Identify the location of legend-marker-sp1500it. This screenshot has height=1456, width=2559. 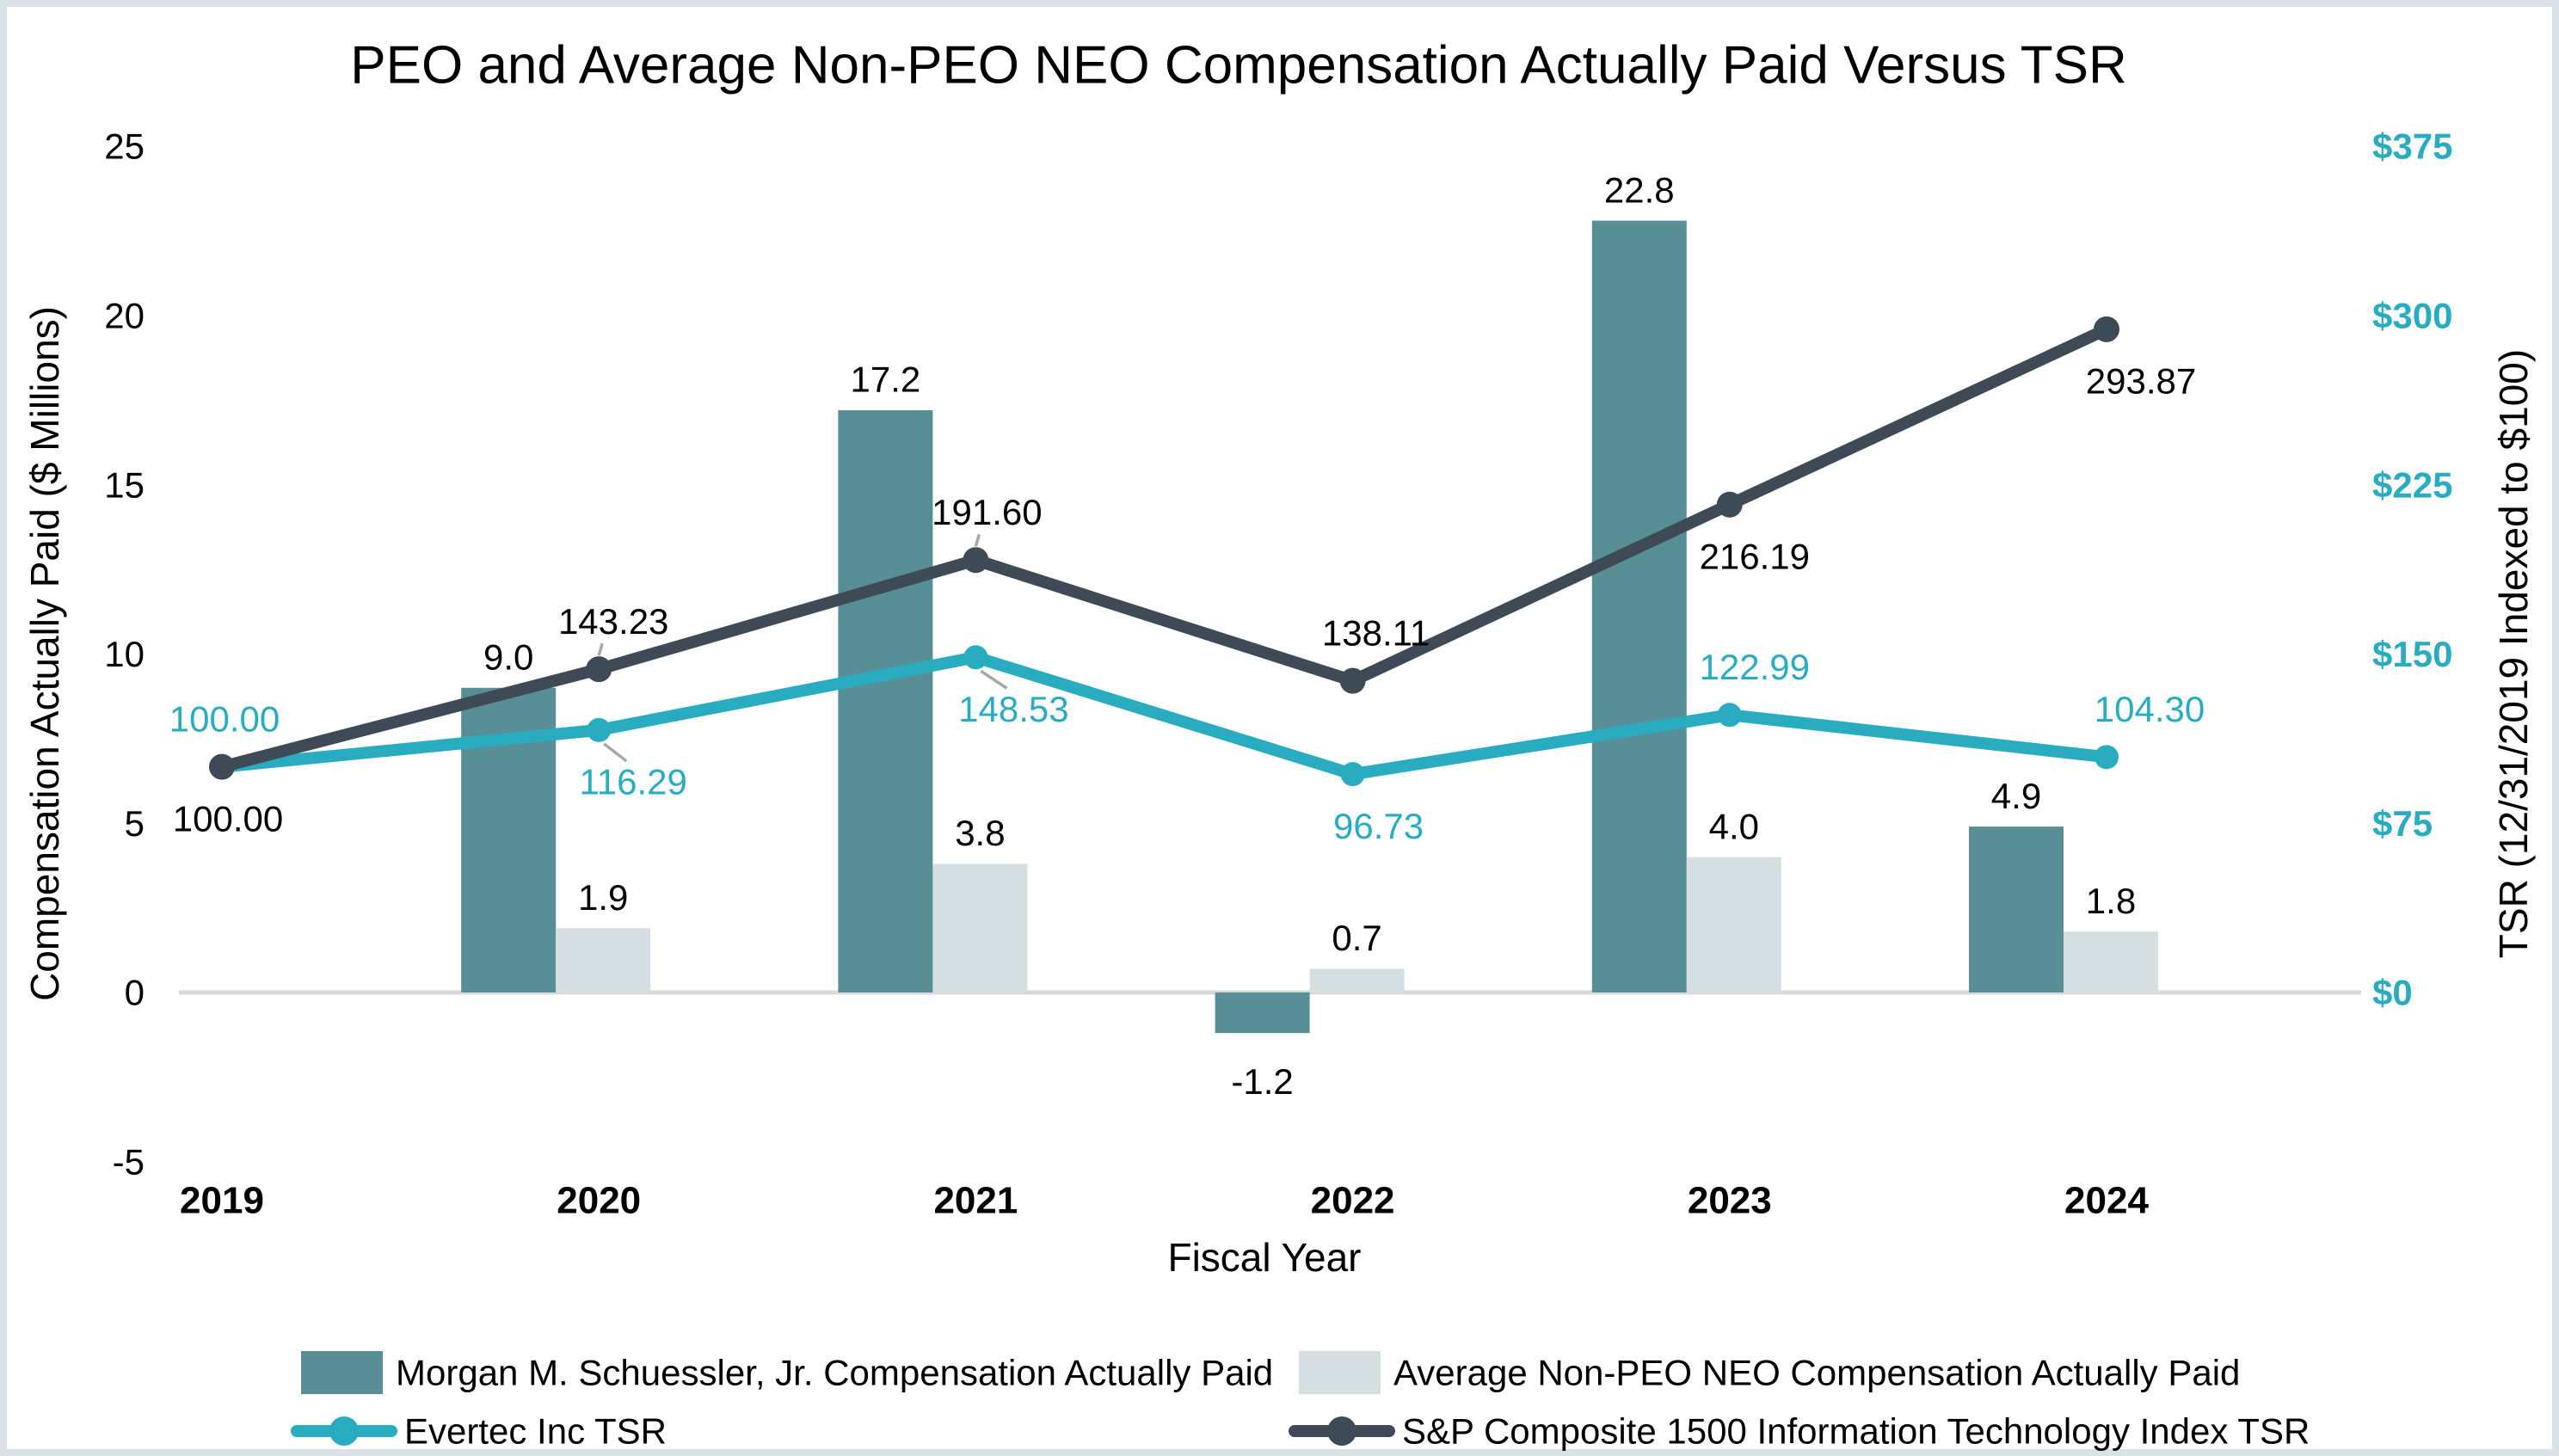
(1341, 1431).